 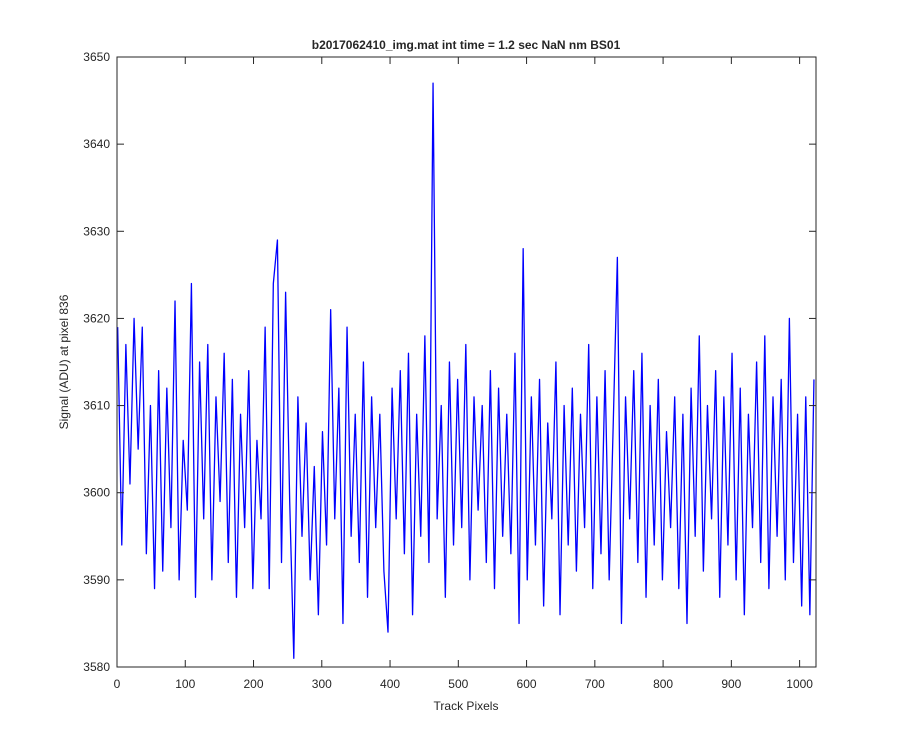 I want to click on x-tick-label: 800, so click(x=663, y=684).